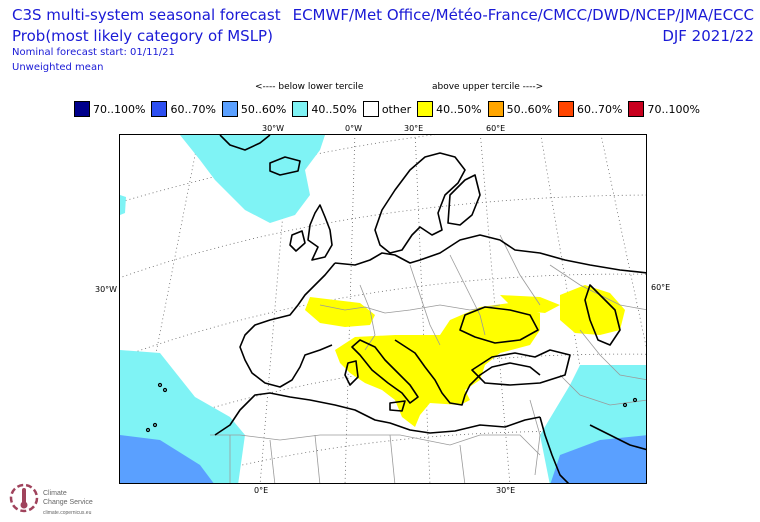 This screenshot has width=760, height=522. What do you see at coordinates (353, 128) in the screenshot?
I see `axis-label-top-0w: 0°W` at bounding box center [353, 128].